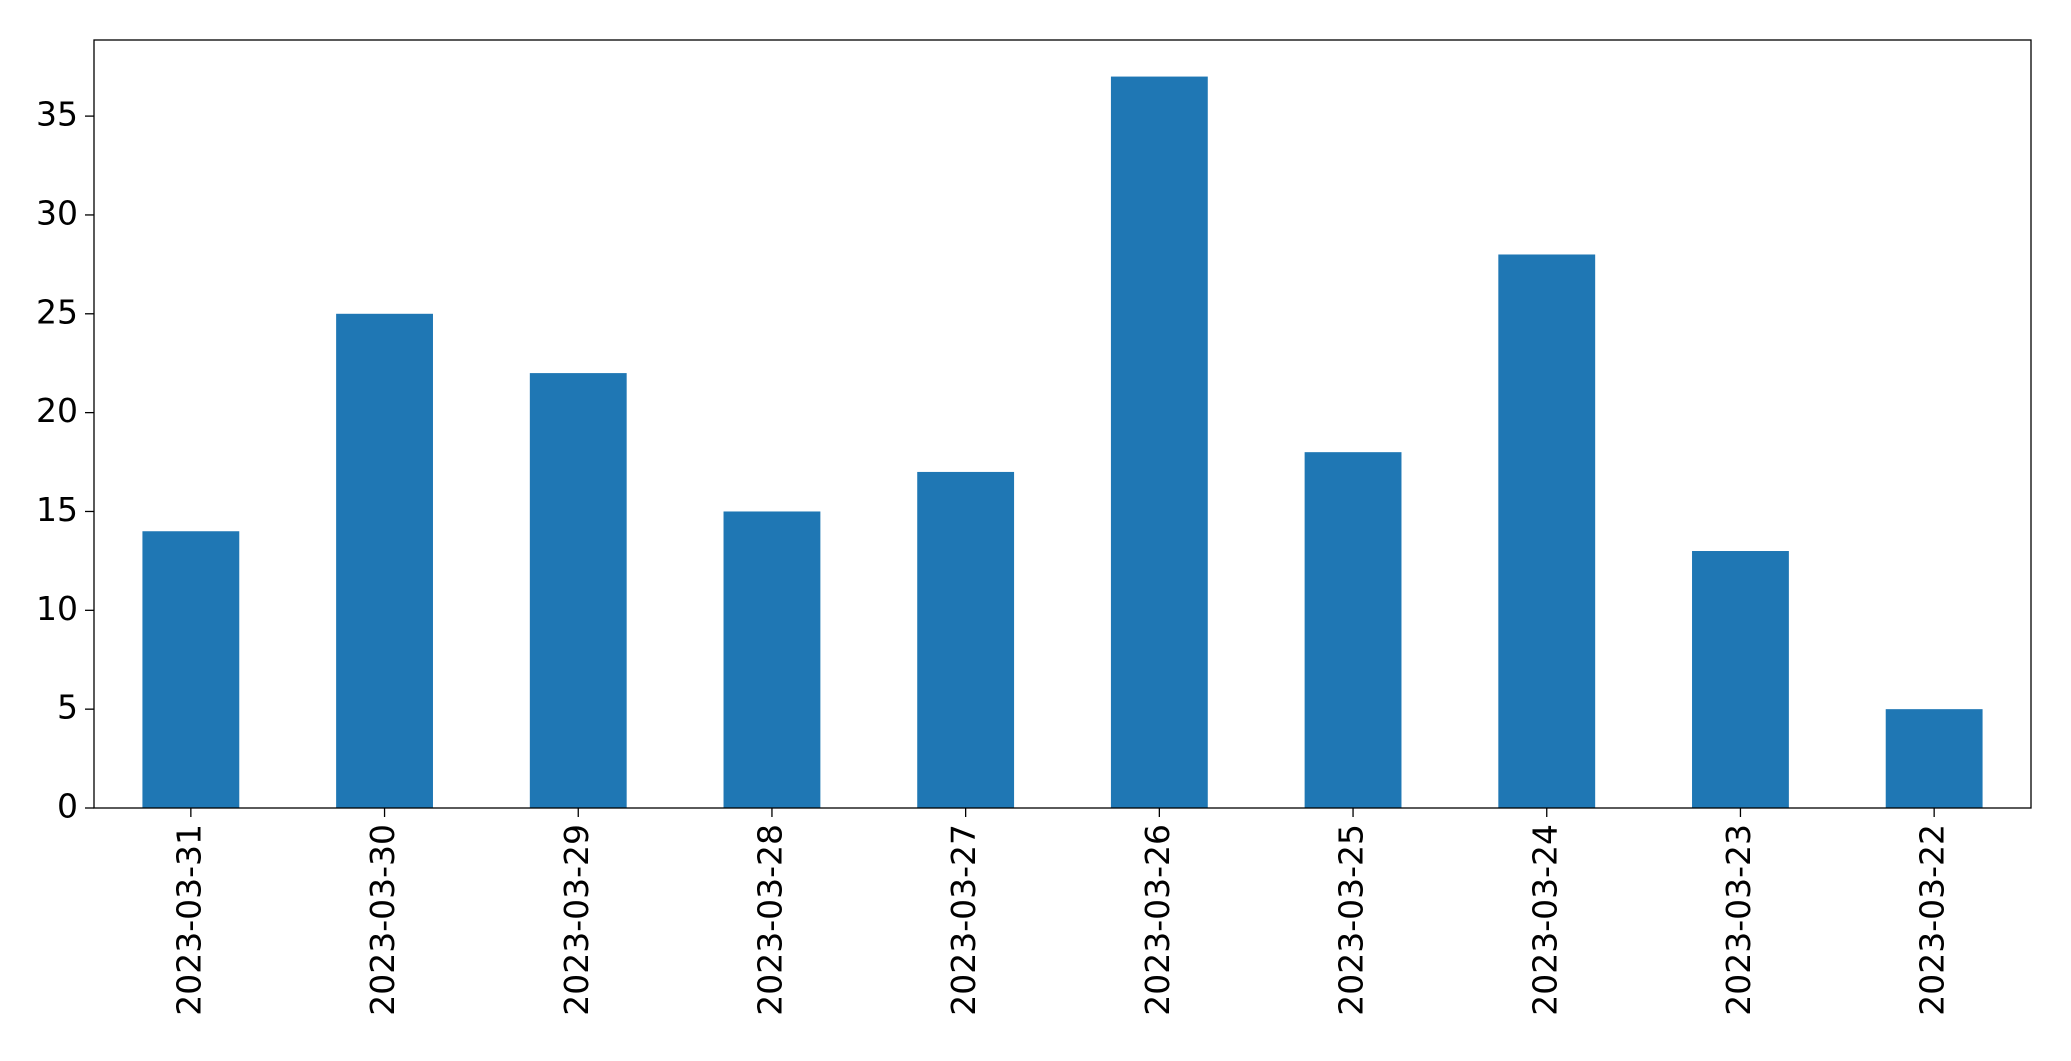 This screenshot has height=1061, width=2071. I want to click on y-tick-label: 30, so click(57, 212).